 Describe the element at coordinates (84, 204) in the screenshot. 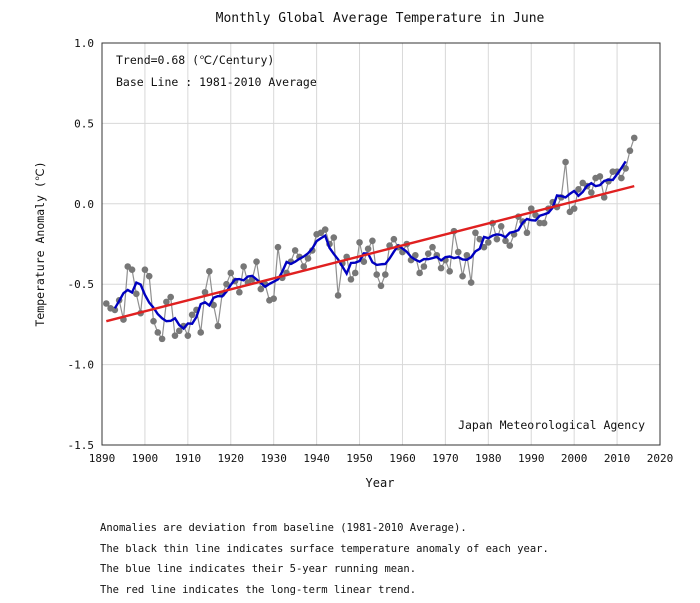

I see `y-tick-label: 0.0` at that location.